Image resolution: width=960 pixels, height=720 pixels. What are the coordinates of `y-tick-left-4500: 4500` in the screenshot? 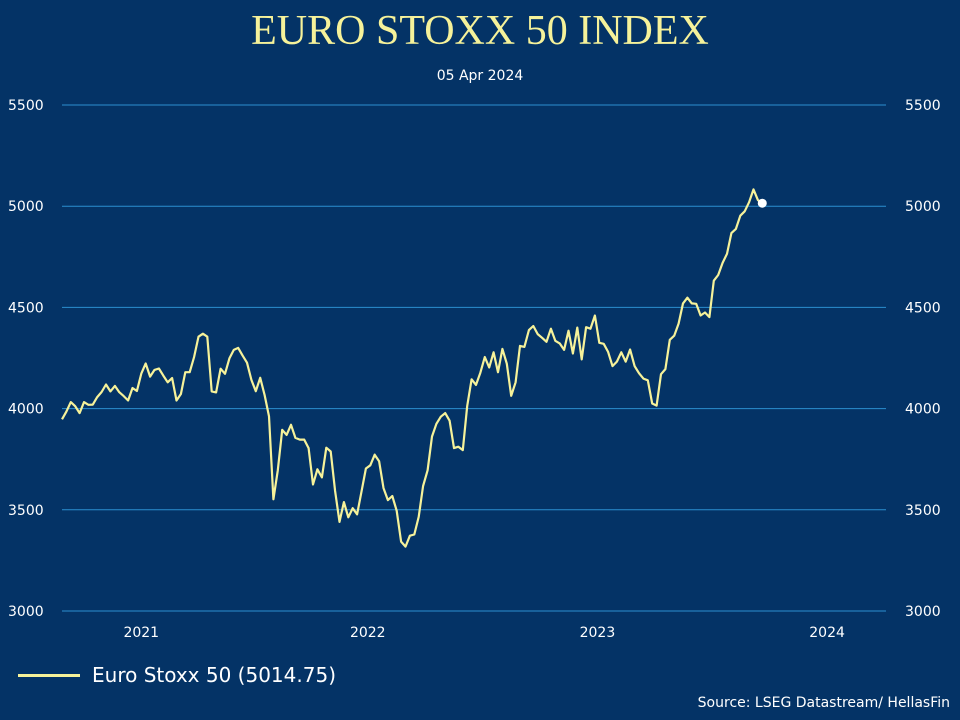 It's located at (26, 308).